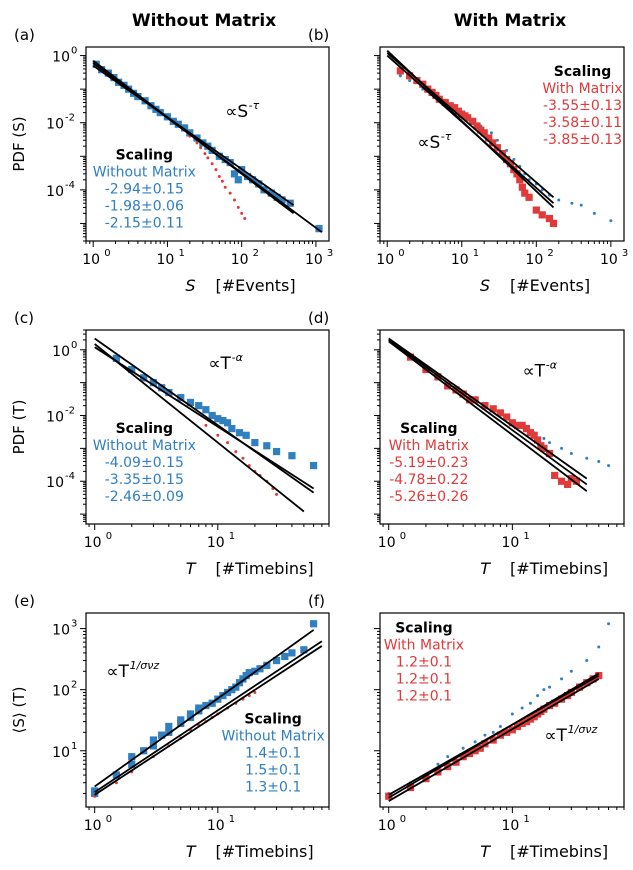 Image resolution: width=633 pixels, height=870 pixels. Describe the element at coordinates (204, 21) in the screenshot. I see `col-title-without-matrix: Without Matrix` at that location.